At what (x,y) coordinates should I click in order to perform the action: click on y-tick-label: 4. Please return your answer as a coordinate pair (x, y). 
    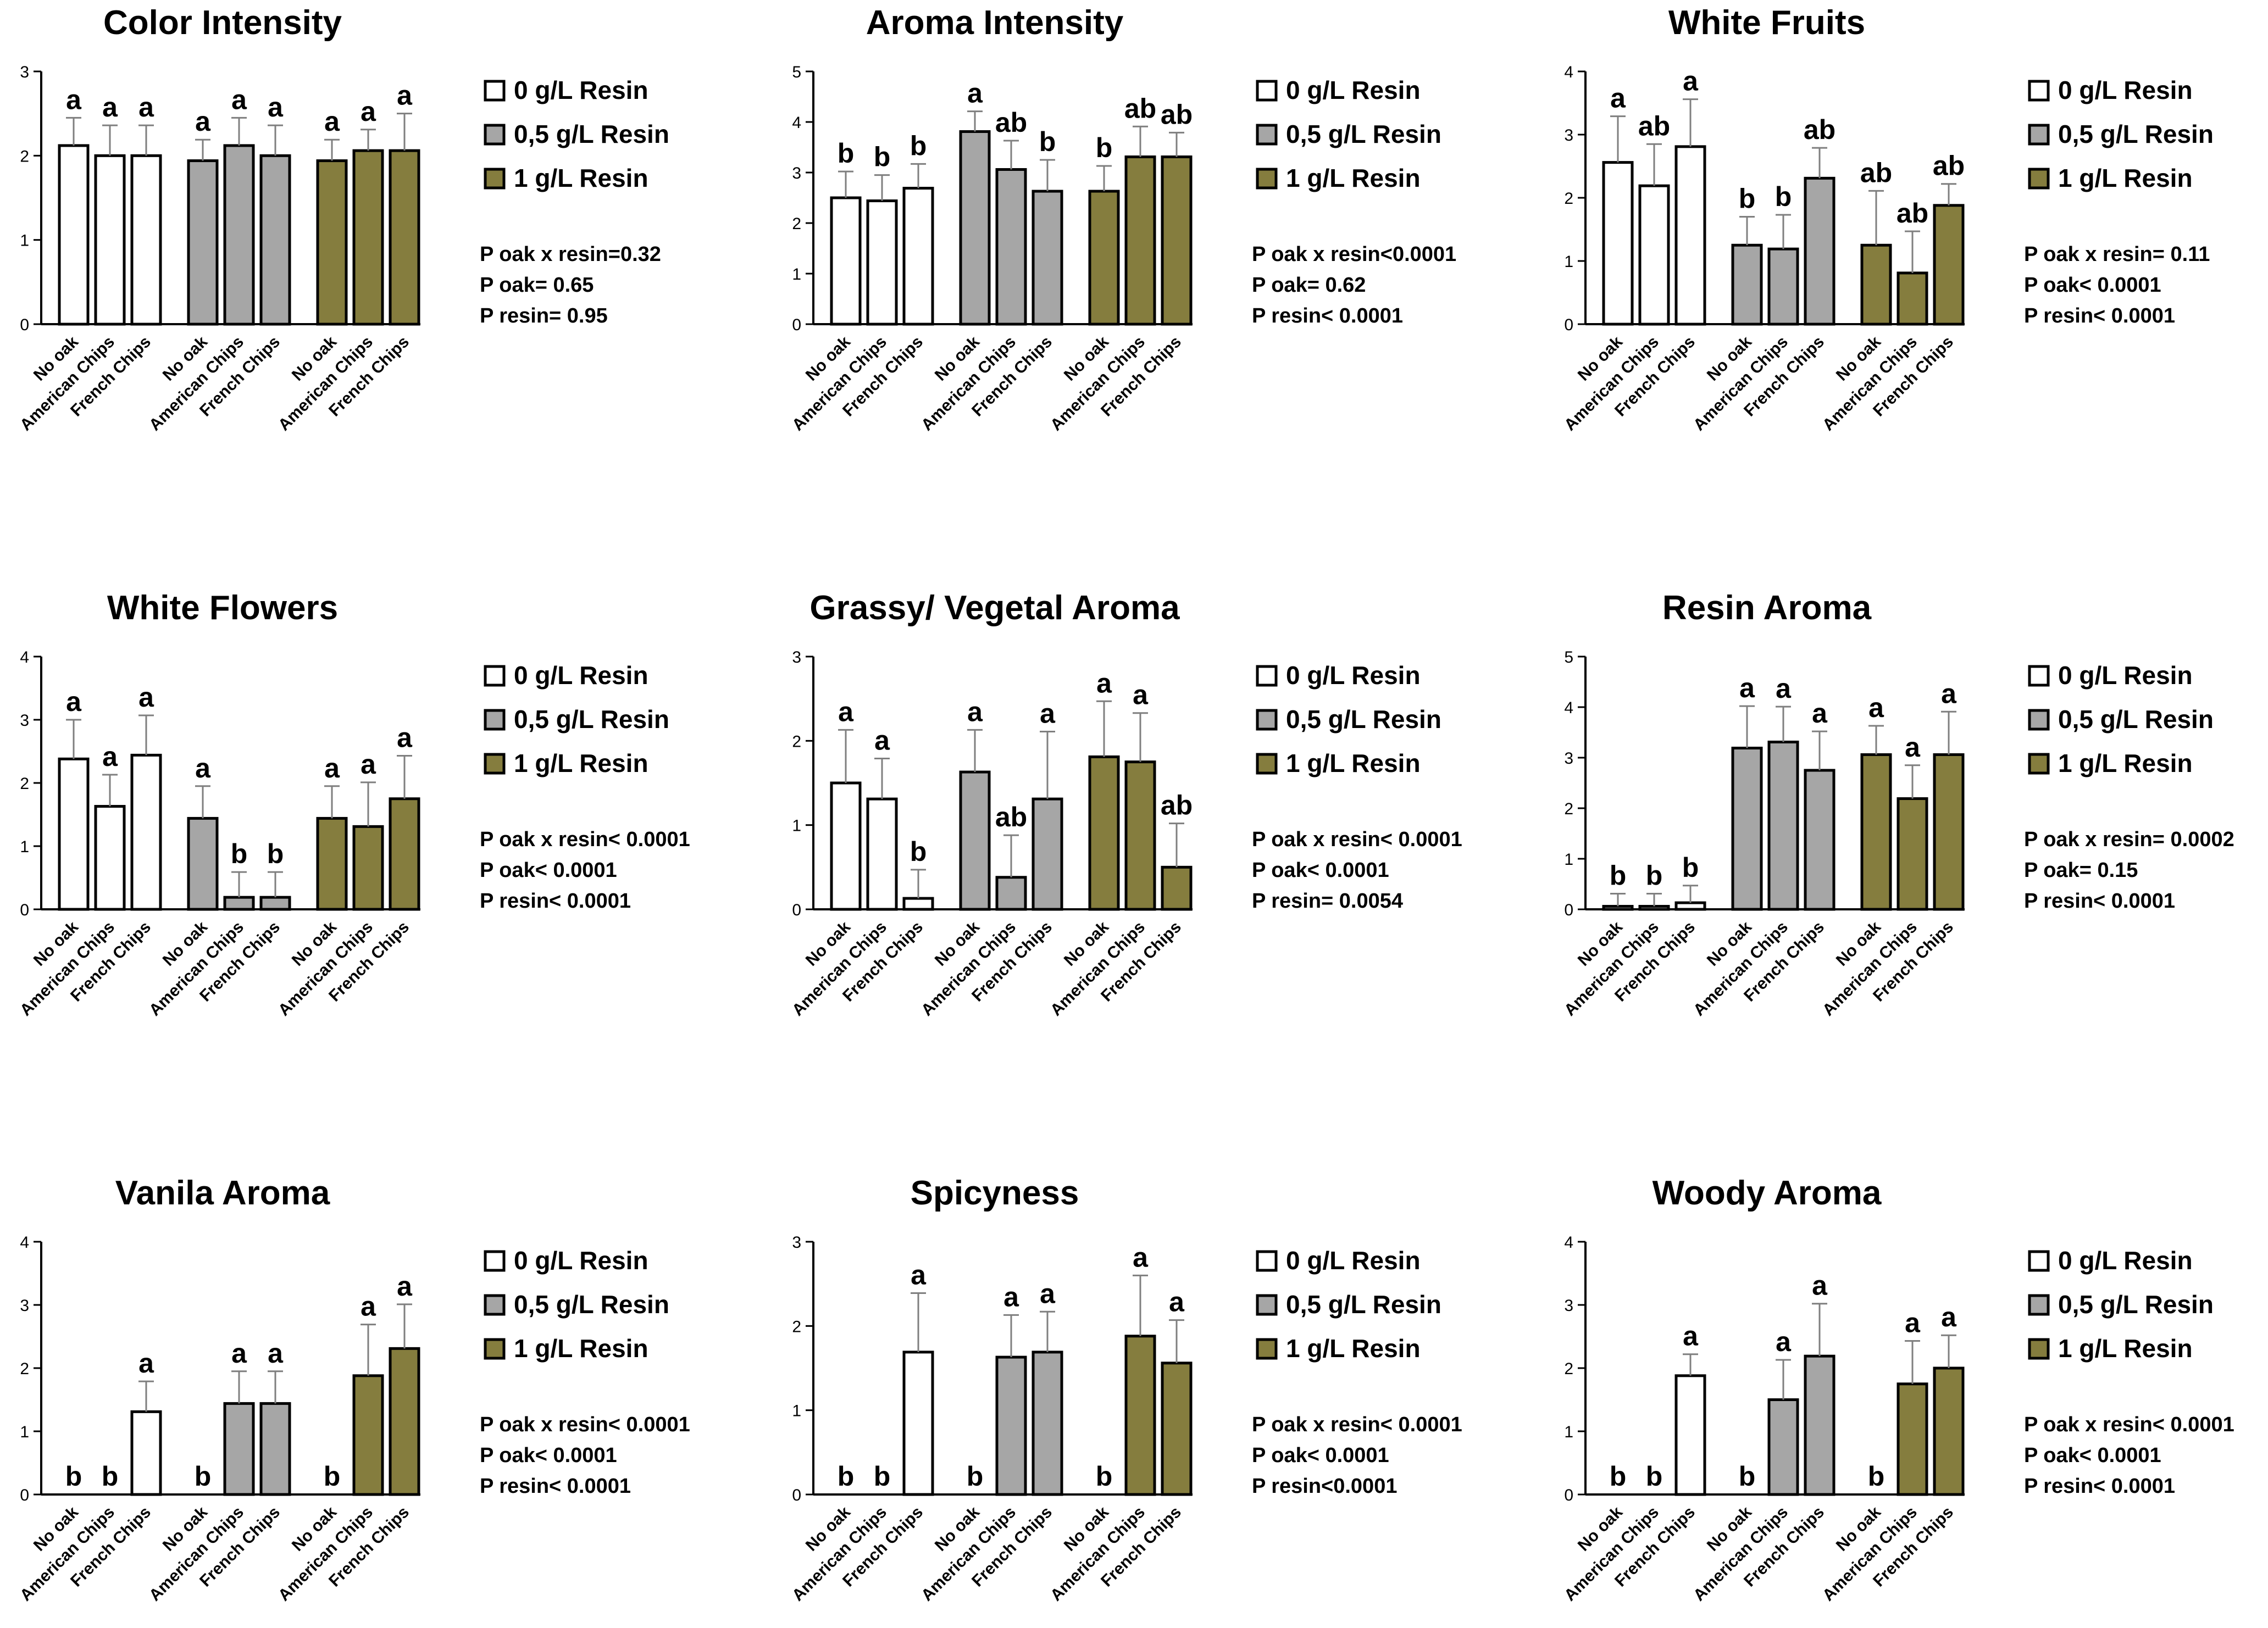
    Looking at the image, I should click on (1568, 1242).